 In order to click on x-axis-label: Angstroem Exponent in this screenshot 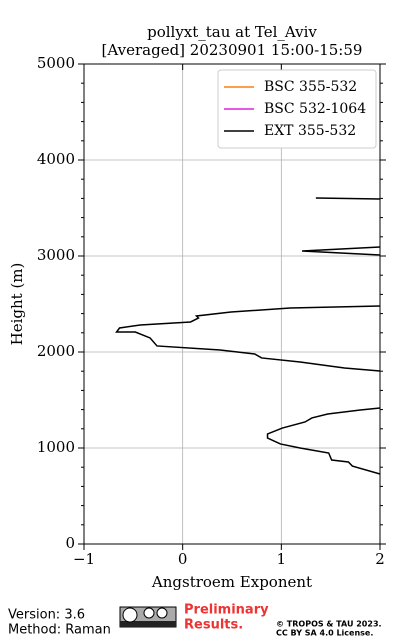, I will do `click(231, 582)`.